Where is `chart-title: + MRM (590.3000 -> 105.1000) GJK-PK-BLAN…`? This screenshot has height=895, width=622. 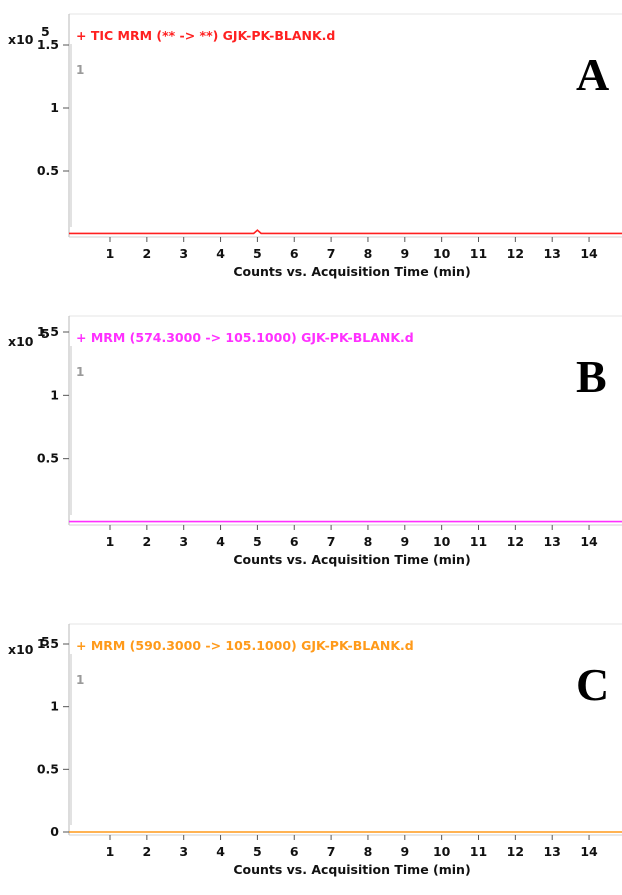
chart-title: + MRM (590.3000 -> 105.1000) GJK-PK-BLAN… is located at coordinates (245, 645).